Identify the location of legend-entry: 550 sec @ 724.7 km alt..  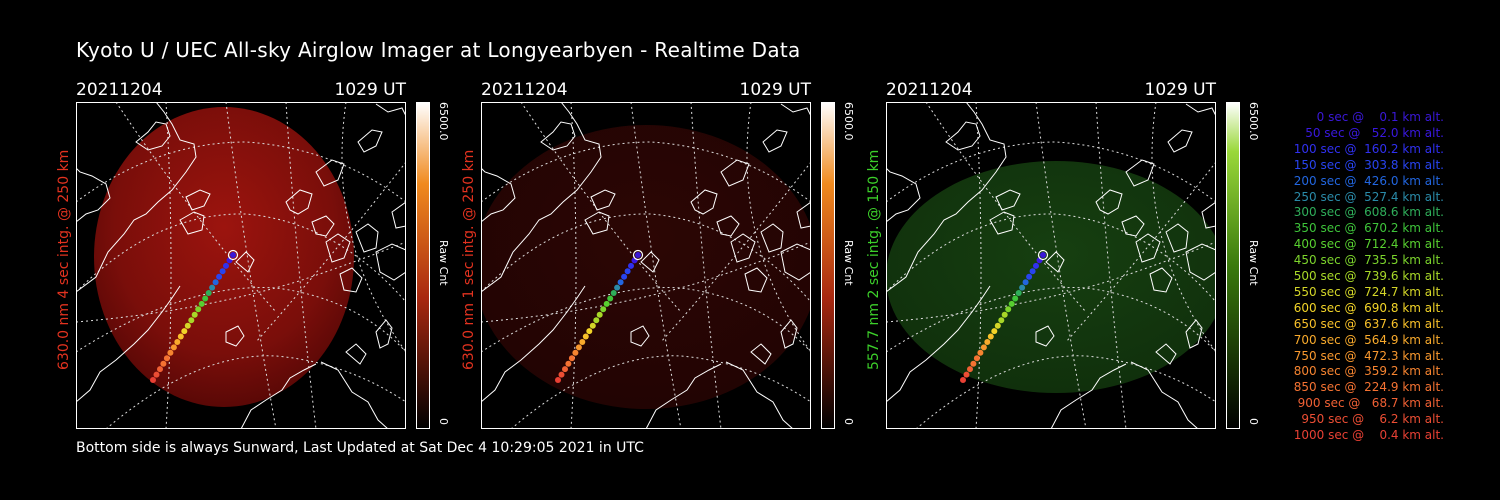
(1366, 291).